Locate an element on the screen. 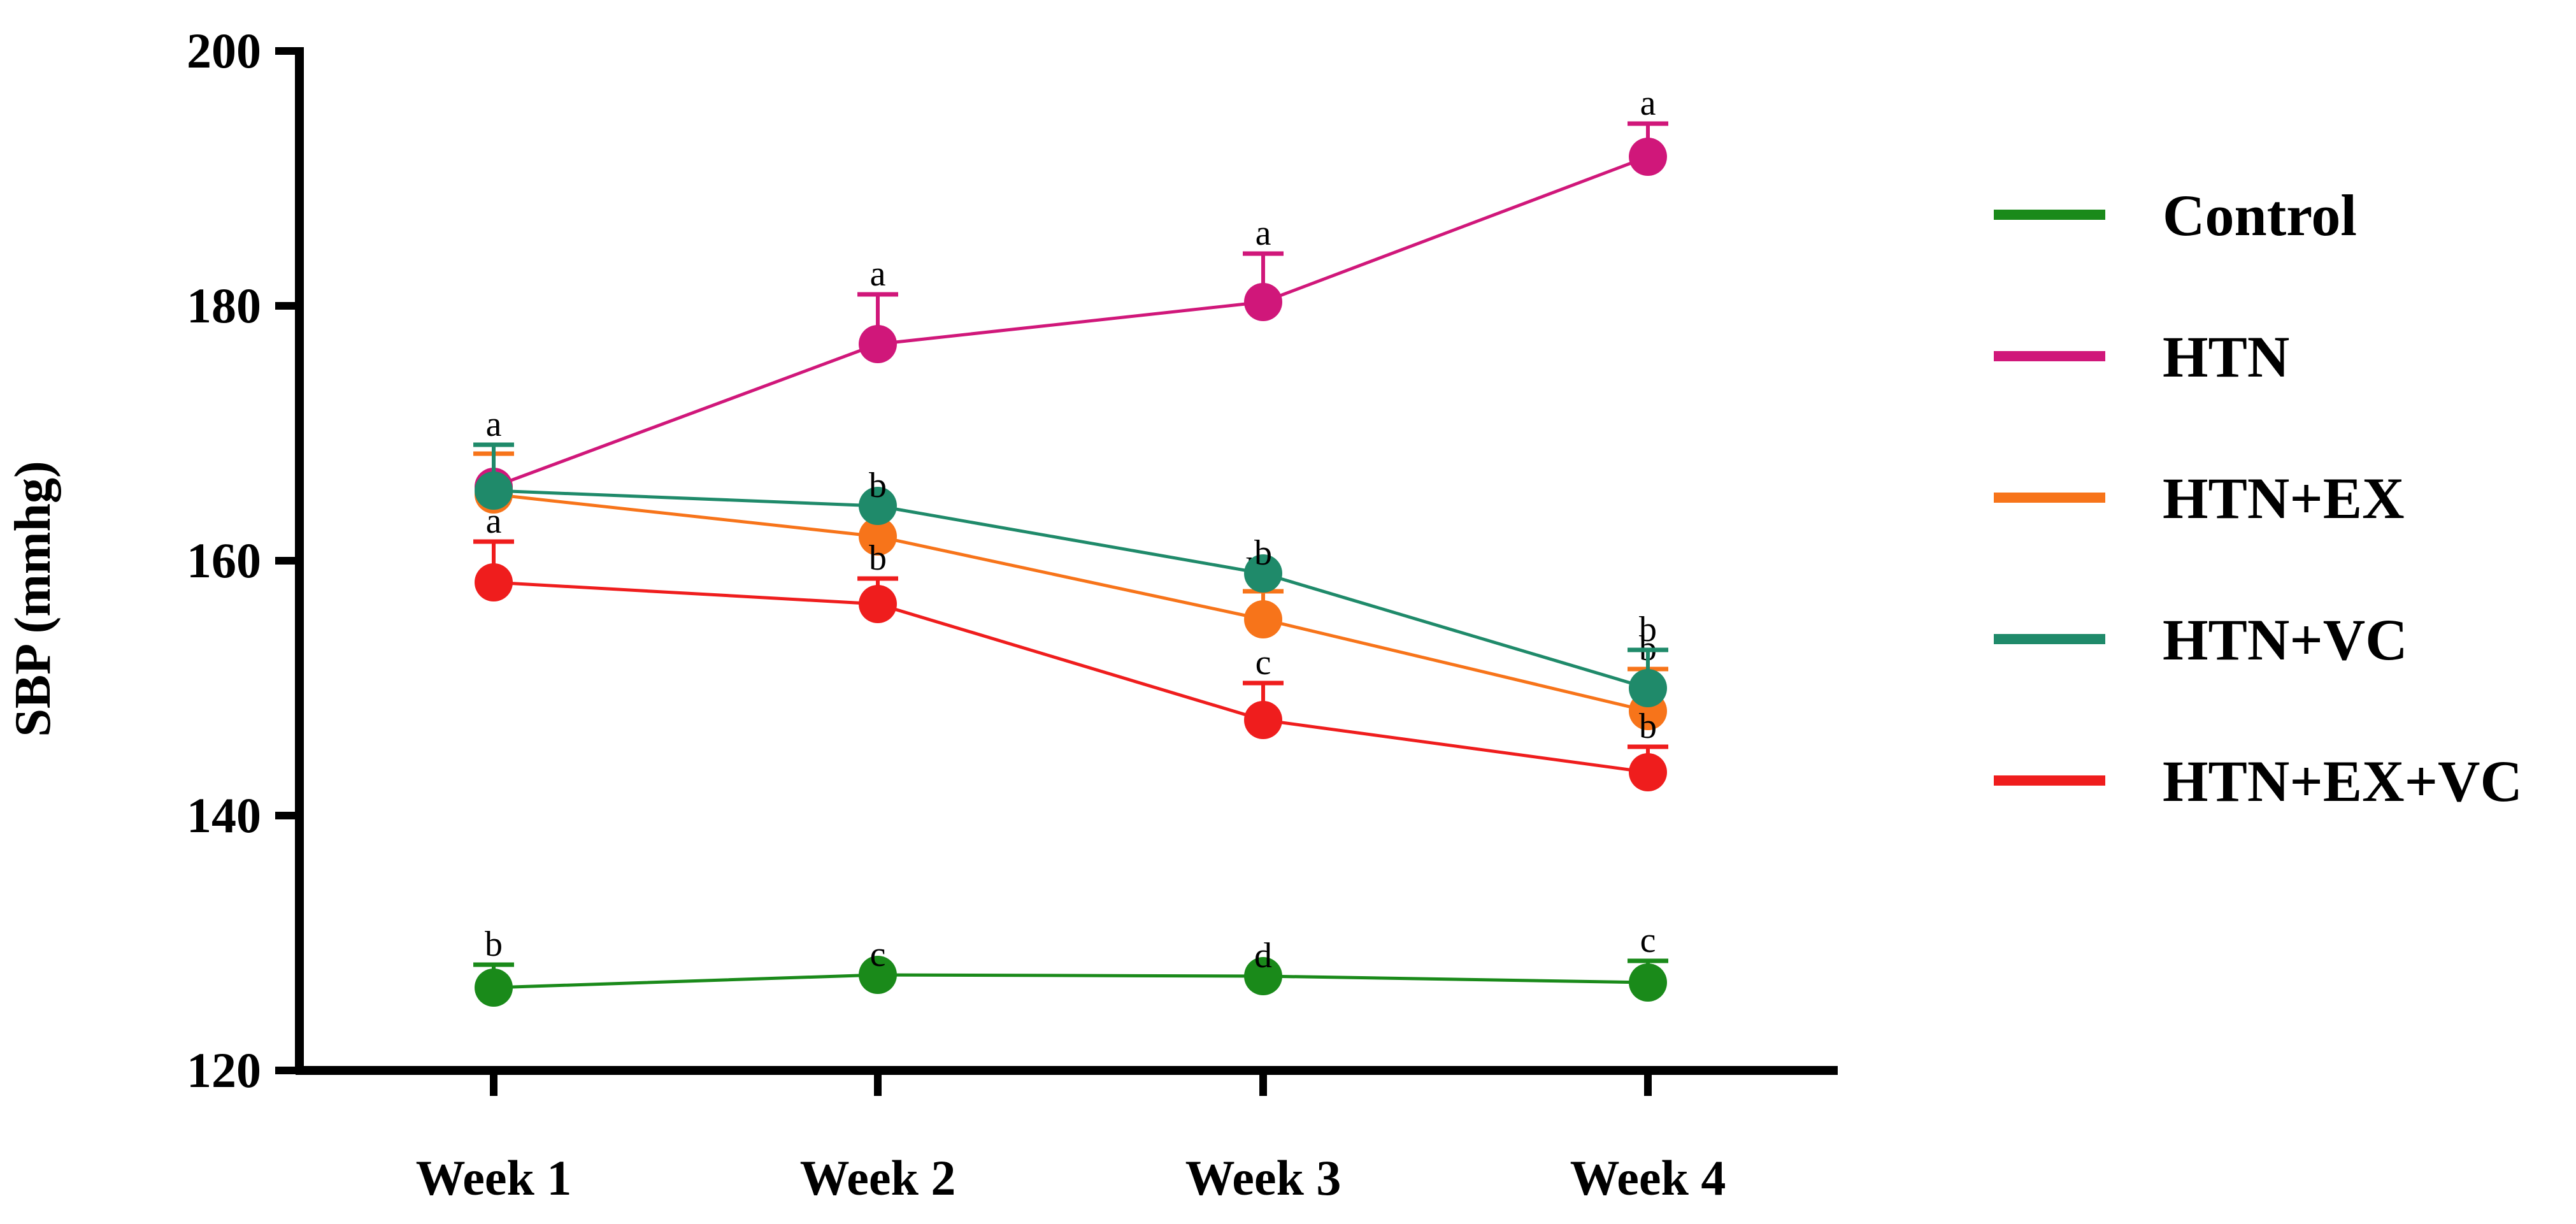 The image size is (2576, 1224). legend-item: HTN+EX is located at coordinates (2199, 498).